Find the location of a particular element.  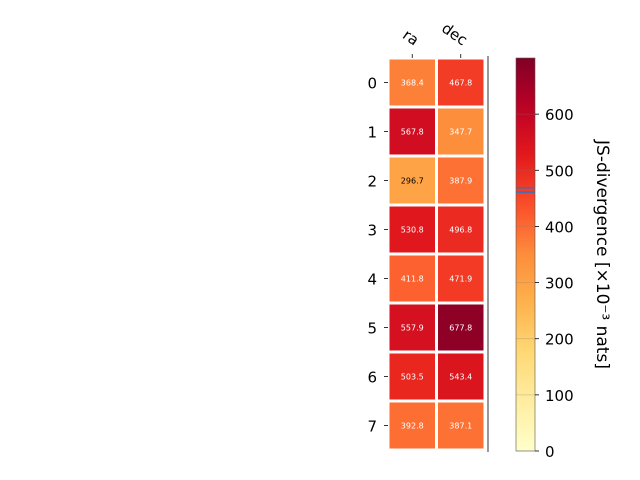

colorbar-gradient is located at coordinates (525, 254).